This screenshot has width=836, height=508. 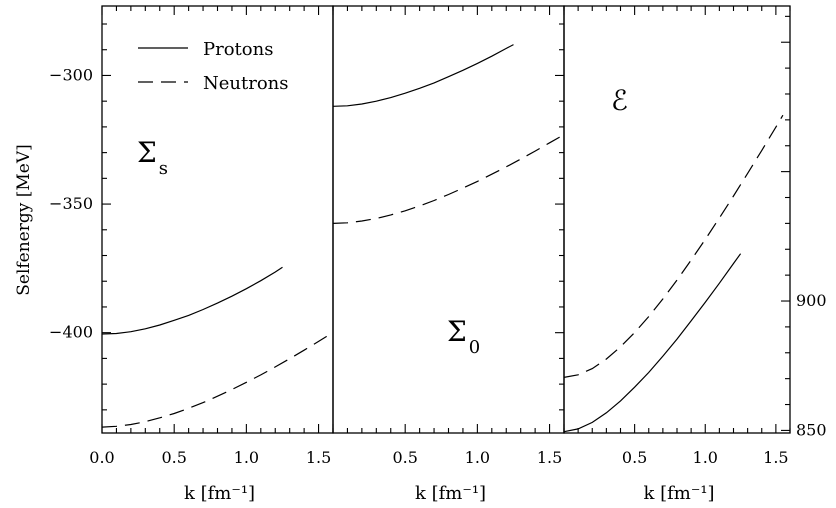 I want to click on panel-1-xtick-label: 0.5, so click(x=173, y=457).